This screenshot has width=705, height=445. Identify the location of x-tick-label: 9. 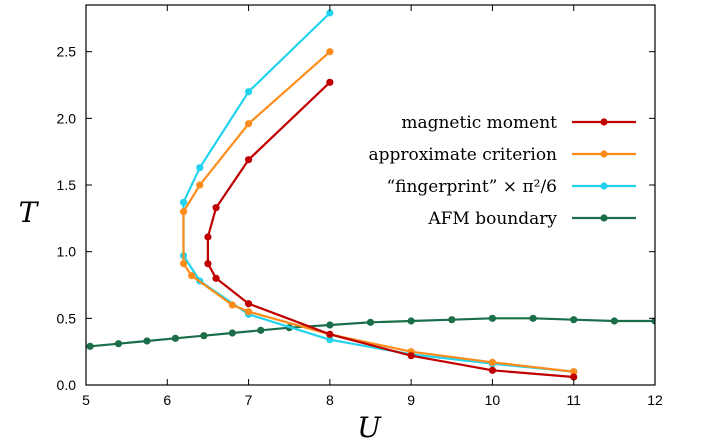
(411, 400).